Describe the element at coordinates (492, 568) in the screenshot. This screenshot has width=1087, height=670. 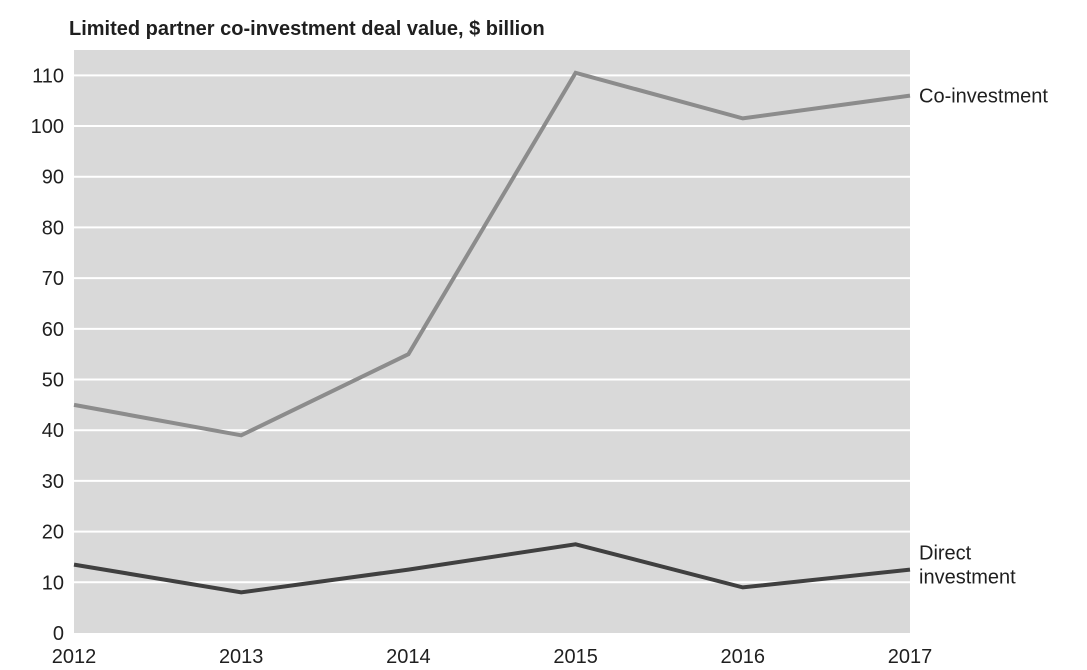
I see `series-line-direct-investment` at that location.